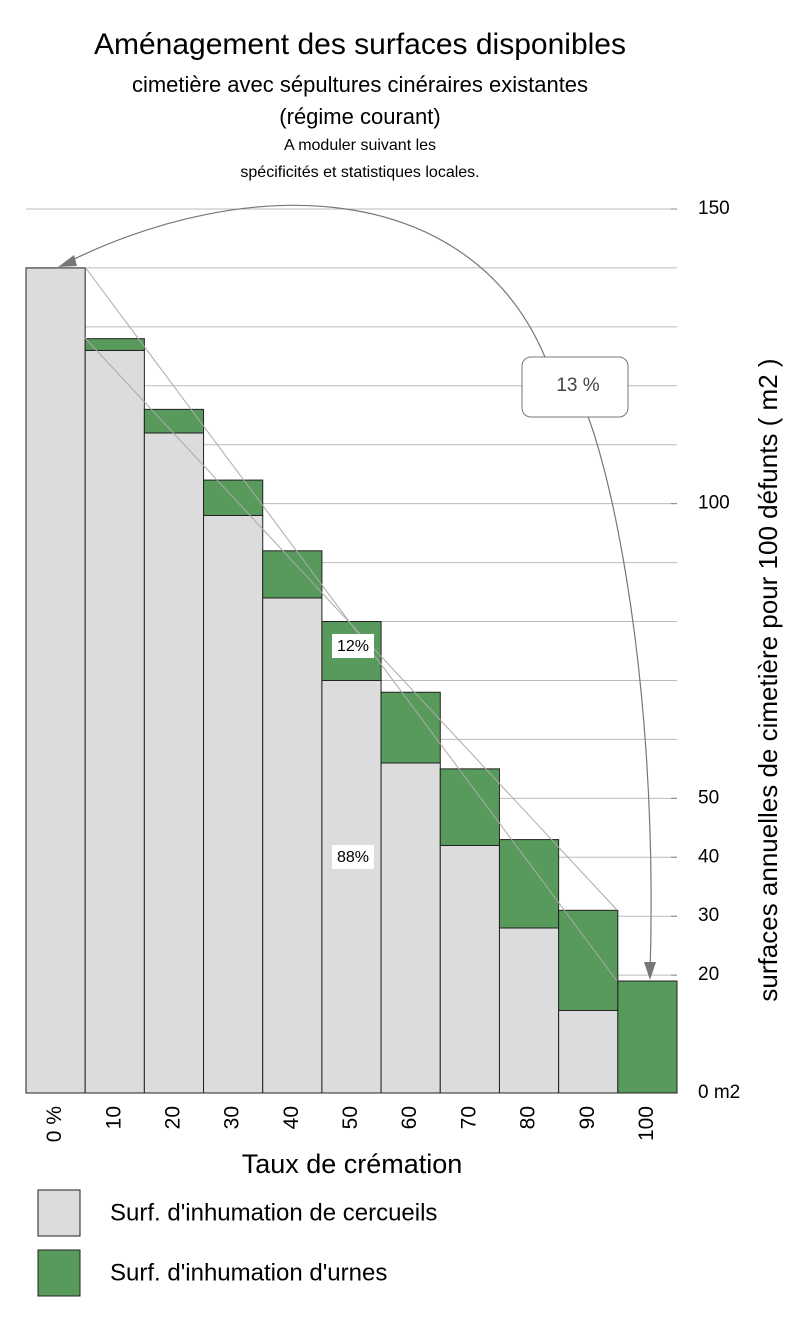 This screenshot has width=808, height=1332. Describe the element at coordinates (359, 116) in the screenshot. I see `chart-subtitle: (régime courant)` at that location.